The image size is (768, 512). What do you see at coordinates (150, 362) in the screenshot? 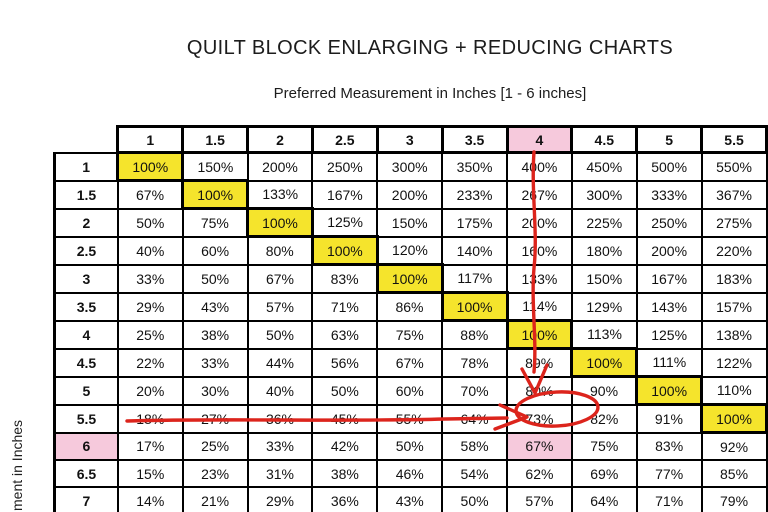
I see `value-cell: 22%` at bounding box center [150, 362].